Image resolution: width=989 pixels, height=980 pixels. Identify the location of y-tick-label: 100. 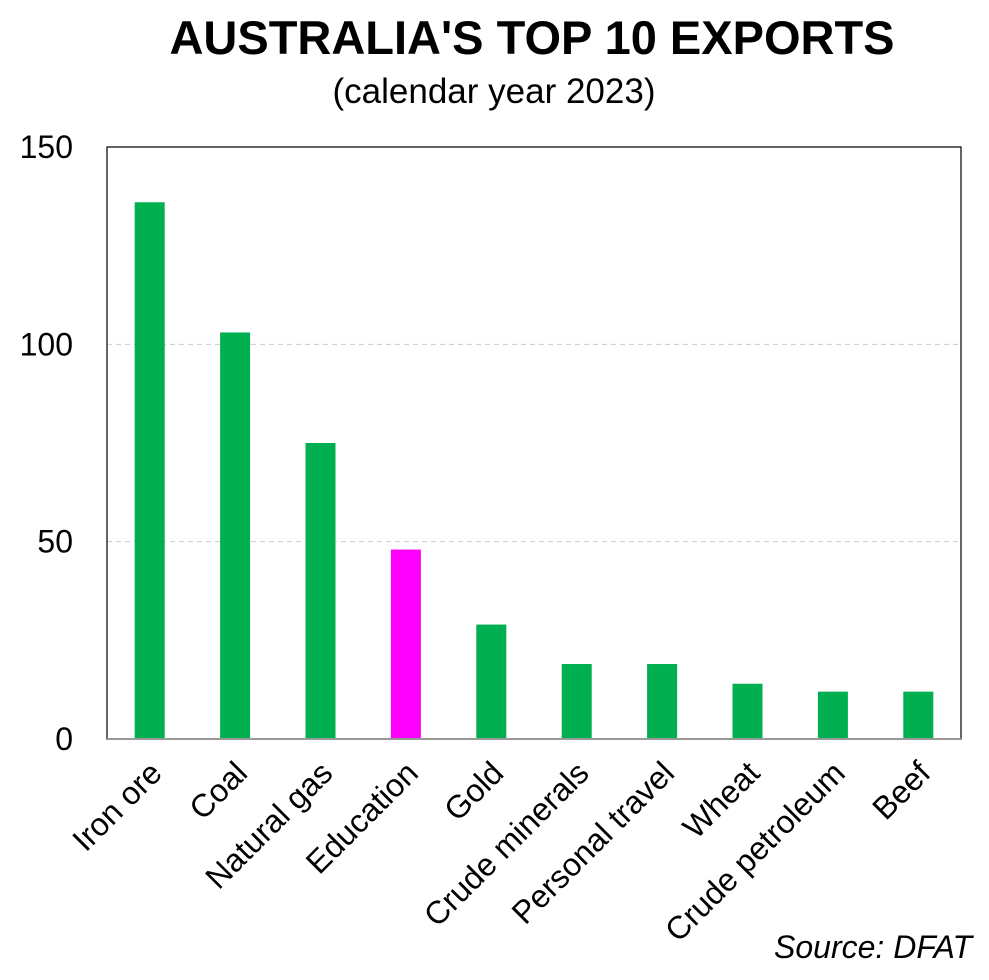
(46, 344).